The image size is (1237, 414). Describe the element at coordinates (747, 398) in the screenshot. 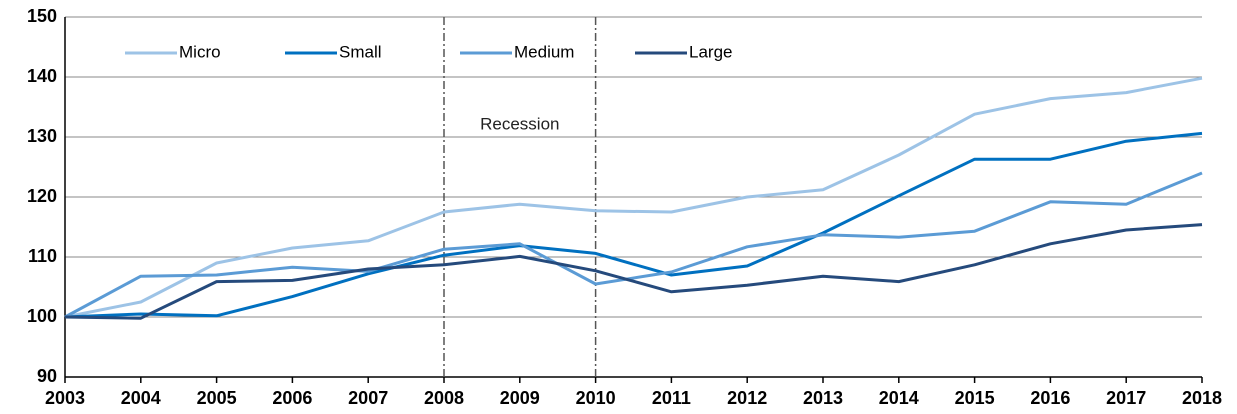

I see `x-tick-label: 2012` at that location.